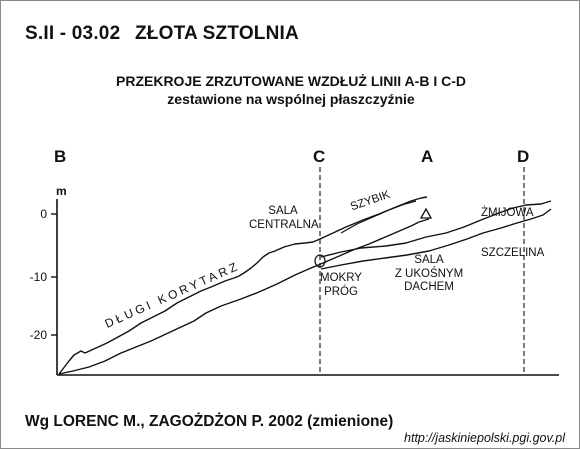 Image resolution: width=580 pixels, height=449 pixels. I want to click on label-zmijowa: ŻMIJOWA, so click(507, 213).